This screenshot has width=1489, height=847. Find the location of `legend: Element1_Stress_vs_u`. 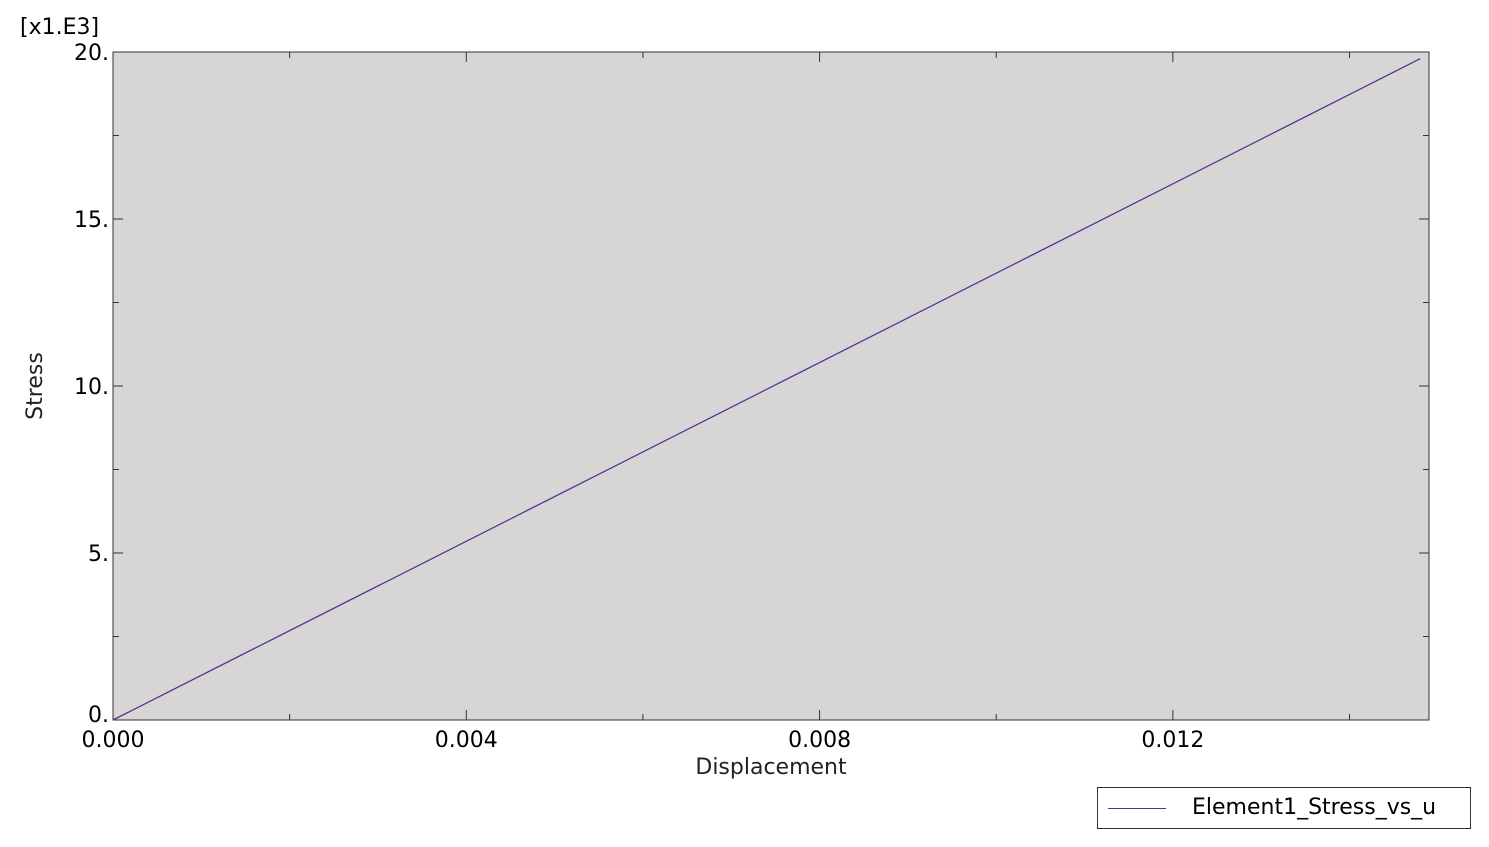

legend: Element1_Stress_vs_u is located at coordinates (1284, 808).